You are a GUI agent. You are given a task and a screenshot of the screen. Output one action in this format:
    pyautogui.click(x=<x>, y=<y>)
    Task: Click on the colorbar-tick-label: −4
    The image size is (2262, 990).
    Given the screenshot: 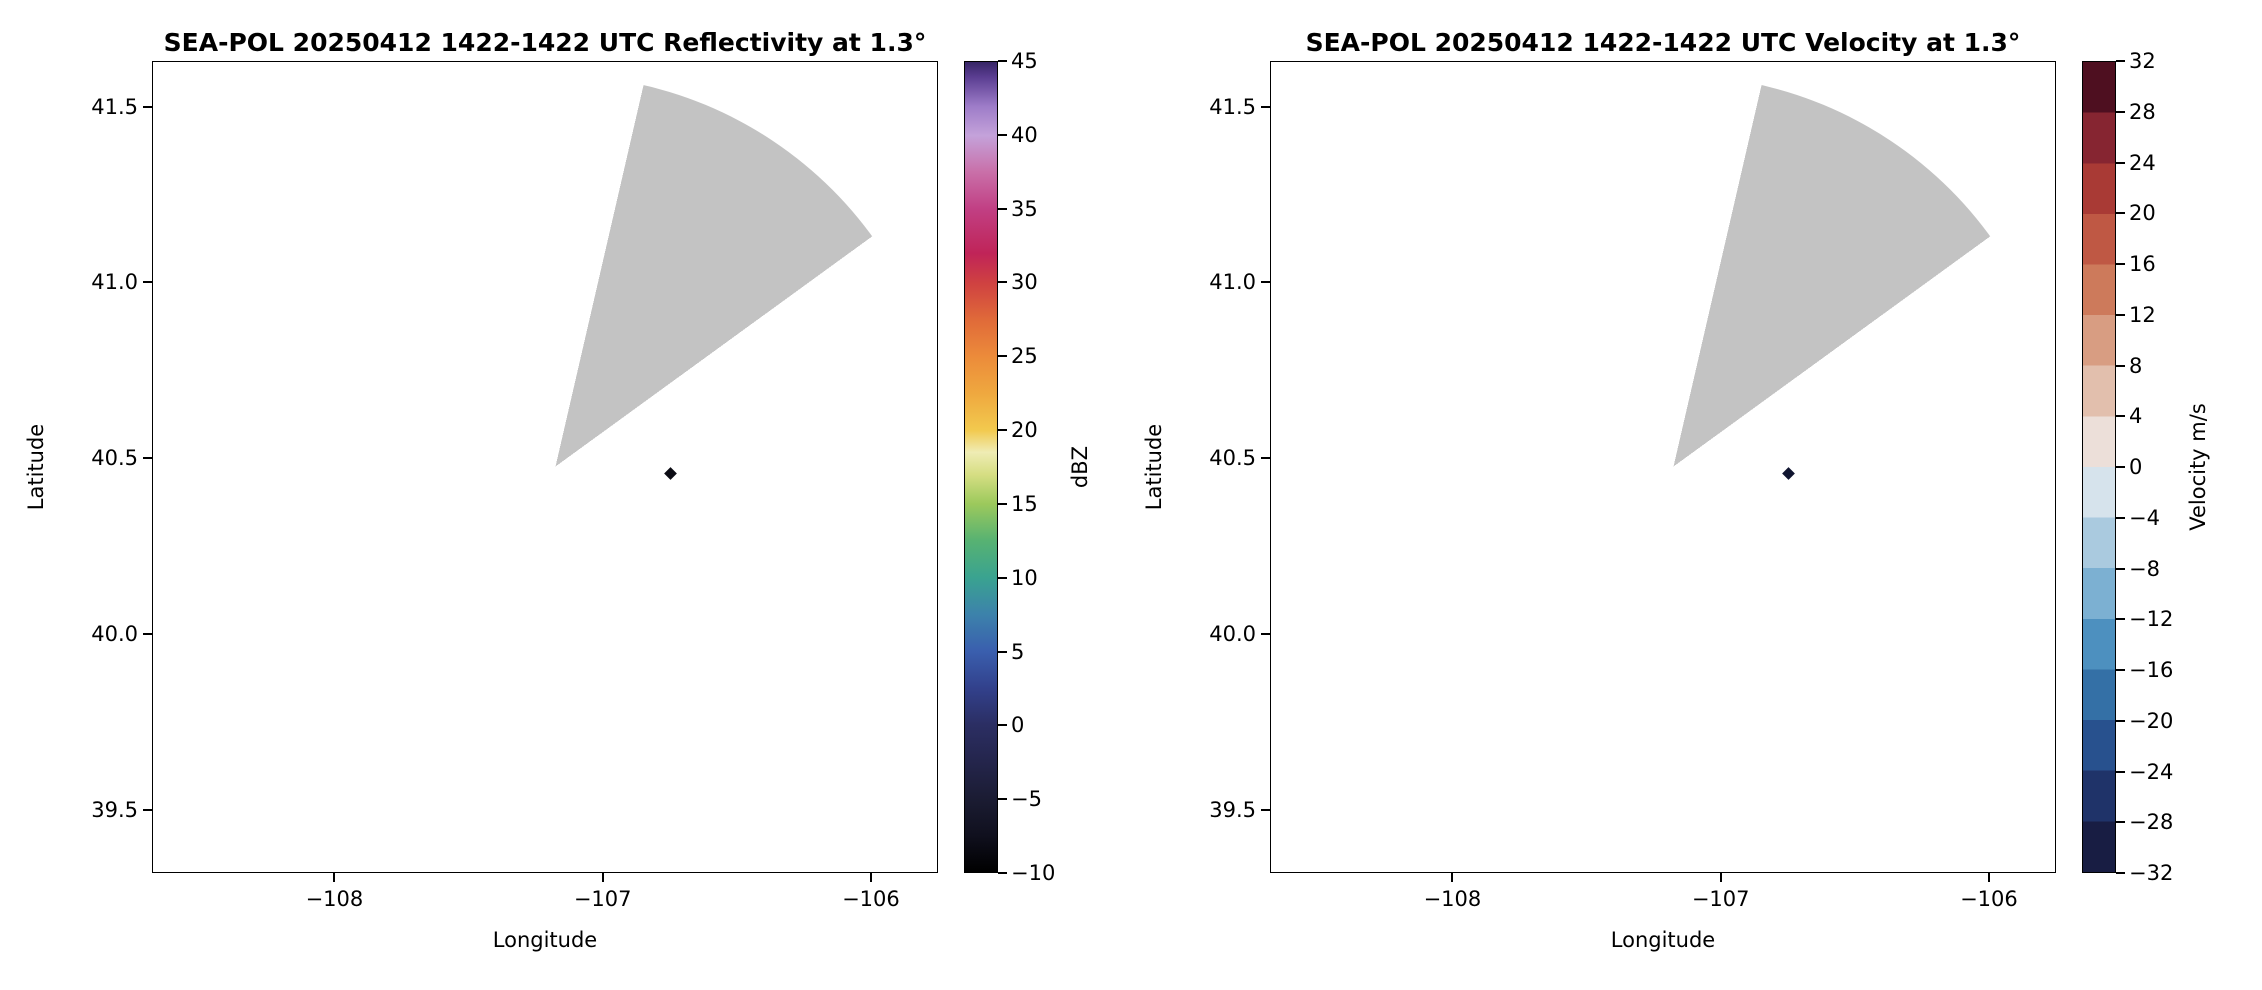 What is the action you would take?
    pyautogui.click(x=2144, y=517)
    